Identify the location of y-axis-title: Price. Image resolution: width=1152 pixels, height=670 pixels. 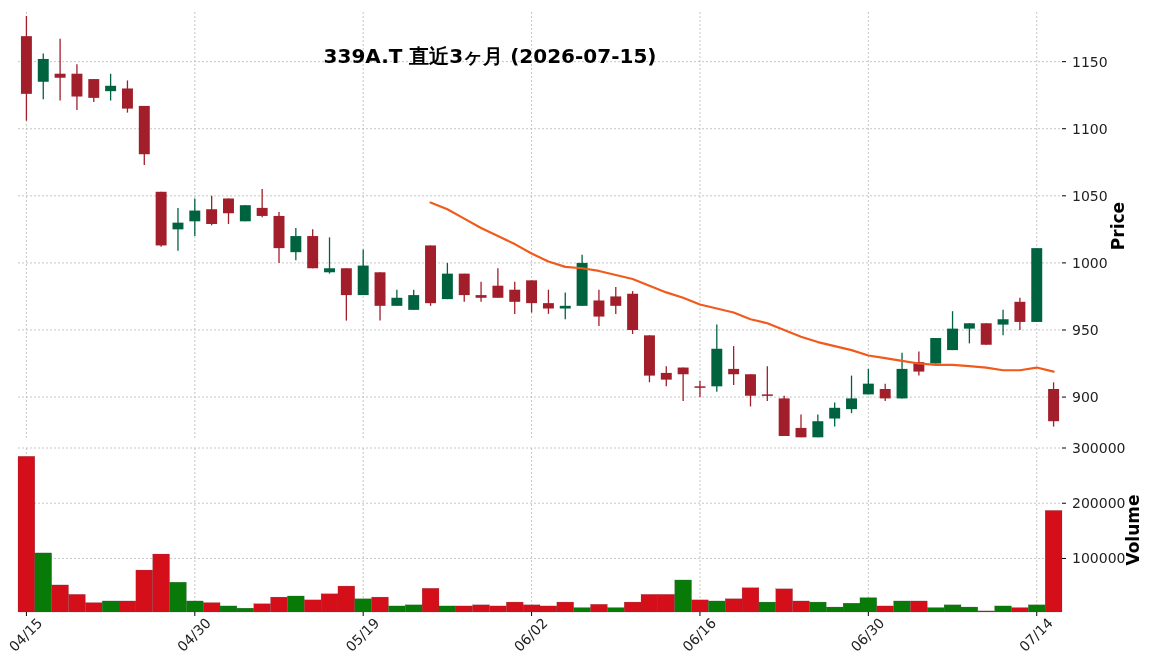
(1118, 226).